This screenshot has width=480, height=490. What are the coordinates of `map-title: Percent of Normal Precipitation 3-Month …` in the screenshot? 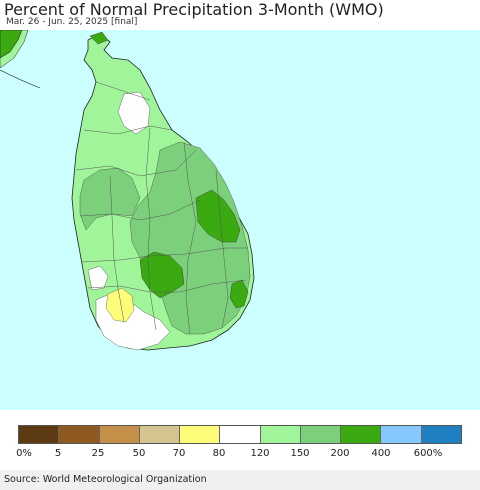 It's located at (194, 9).